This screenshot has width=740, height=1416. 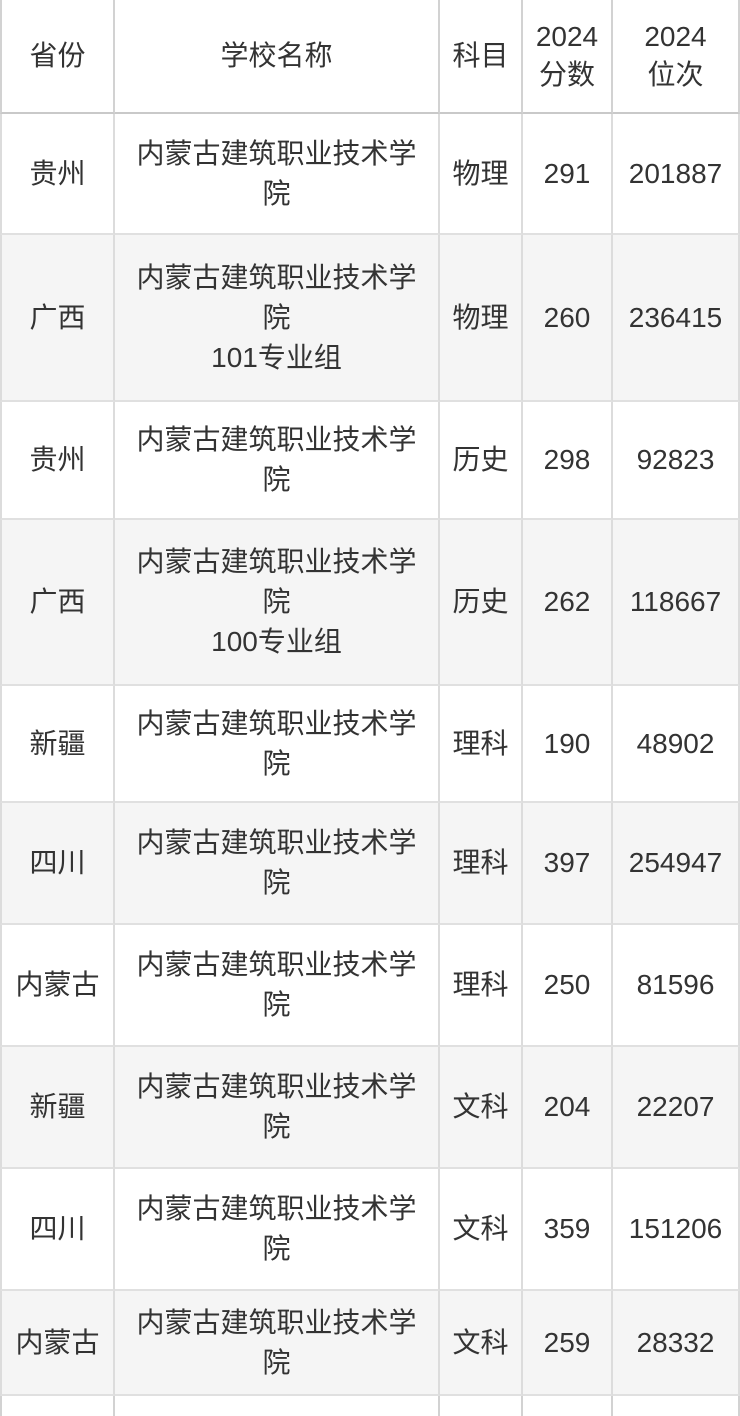 I want to click on cell-rank: 201887, so click(x=676, y=174).